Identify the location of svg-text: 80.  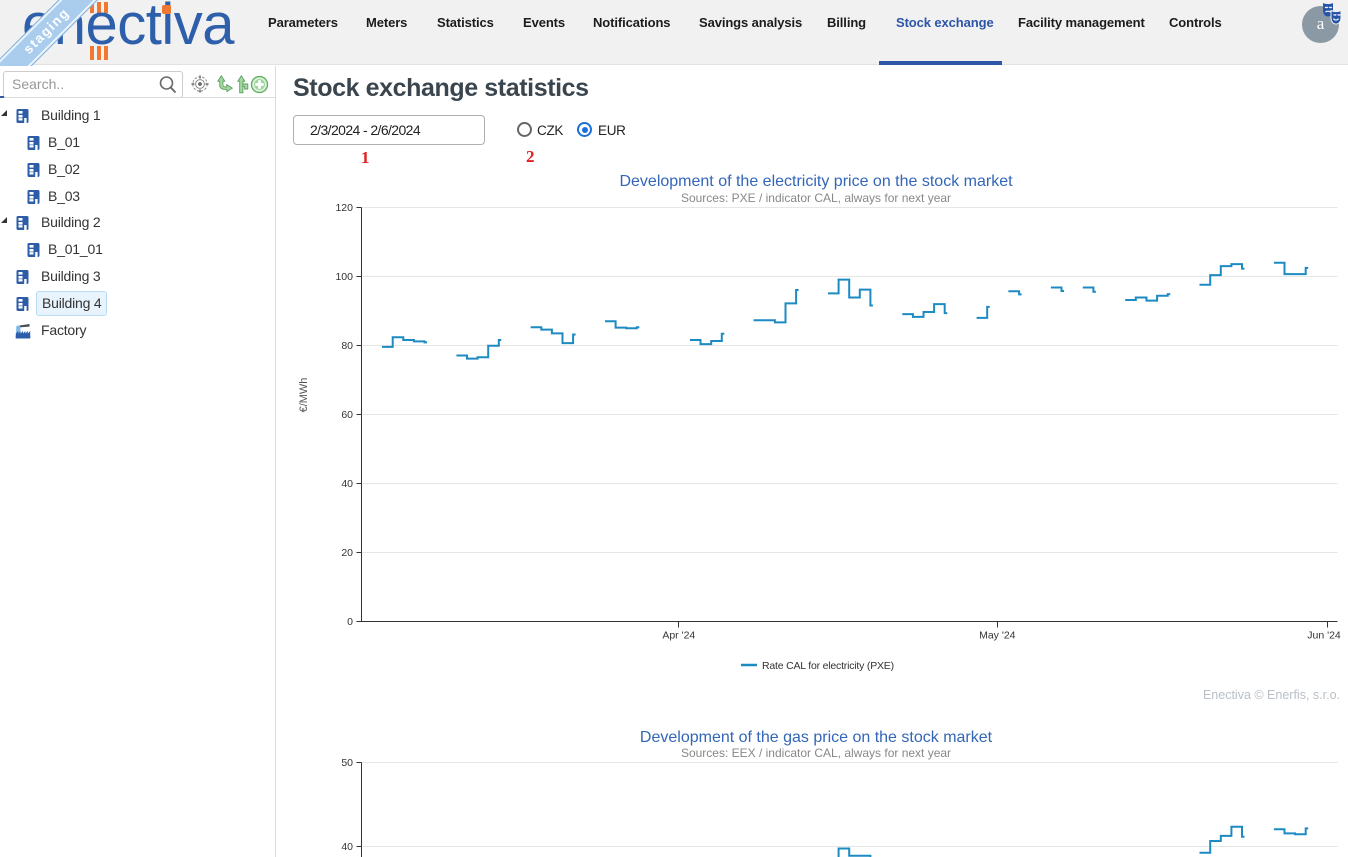
(347, 346).